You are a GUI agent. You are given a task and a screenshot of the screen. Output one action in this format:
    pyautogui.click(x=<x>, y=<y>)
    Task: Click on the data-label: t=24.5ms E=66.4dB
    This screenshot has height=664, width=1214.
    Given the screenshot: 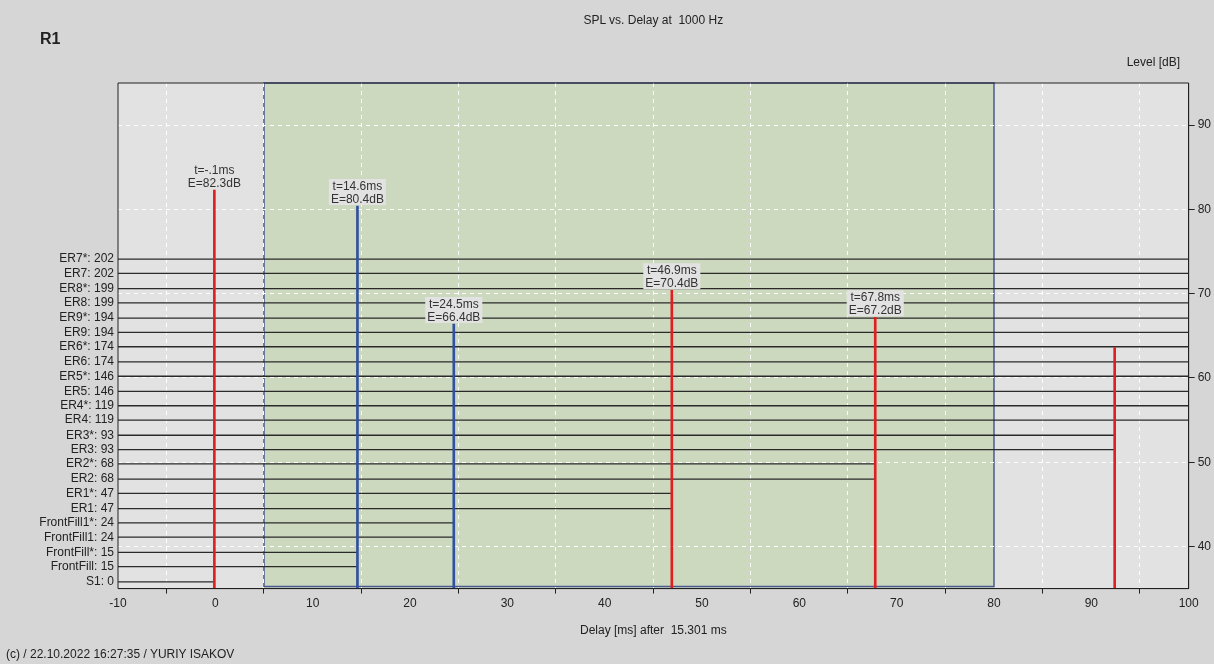 What is the action you would take?
    pyautogui.click(x=454, y=310)
    